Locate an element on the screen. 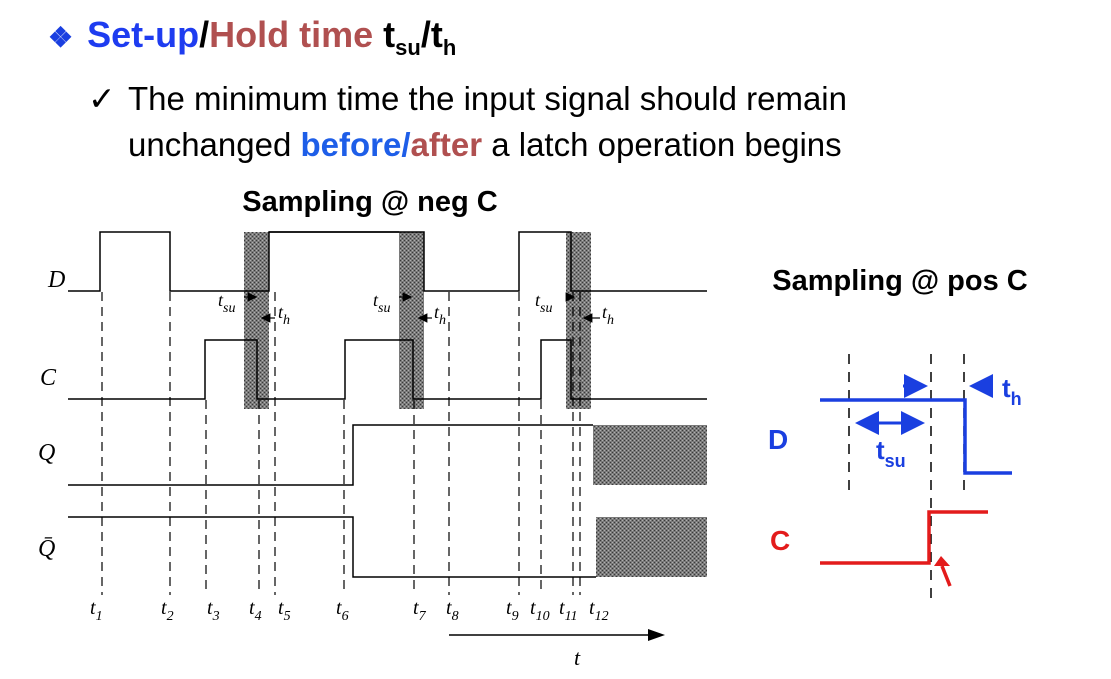 The height and width of the screenshot is (679, 1111). word-before: before is located at coordinates (351, 144).